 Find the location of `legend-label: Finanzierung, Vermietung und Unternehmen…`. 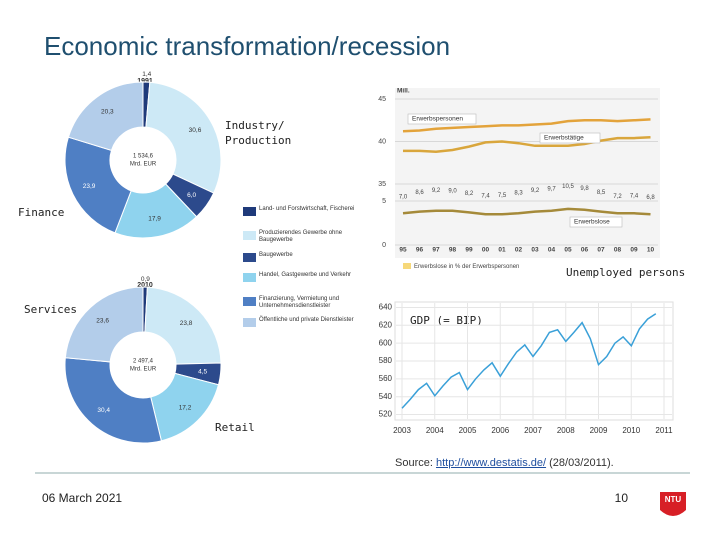

legend-label: Finanzierung, Vermietung und Unternehmen… is located at coordinates (299, 302).